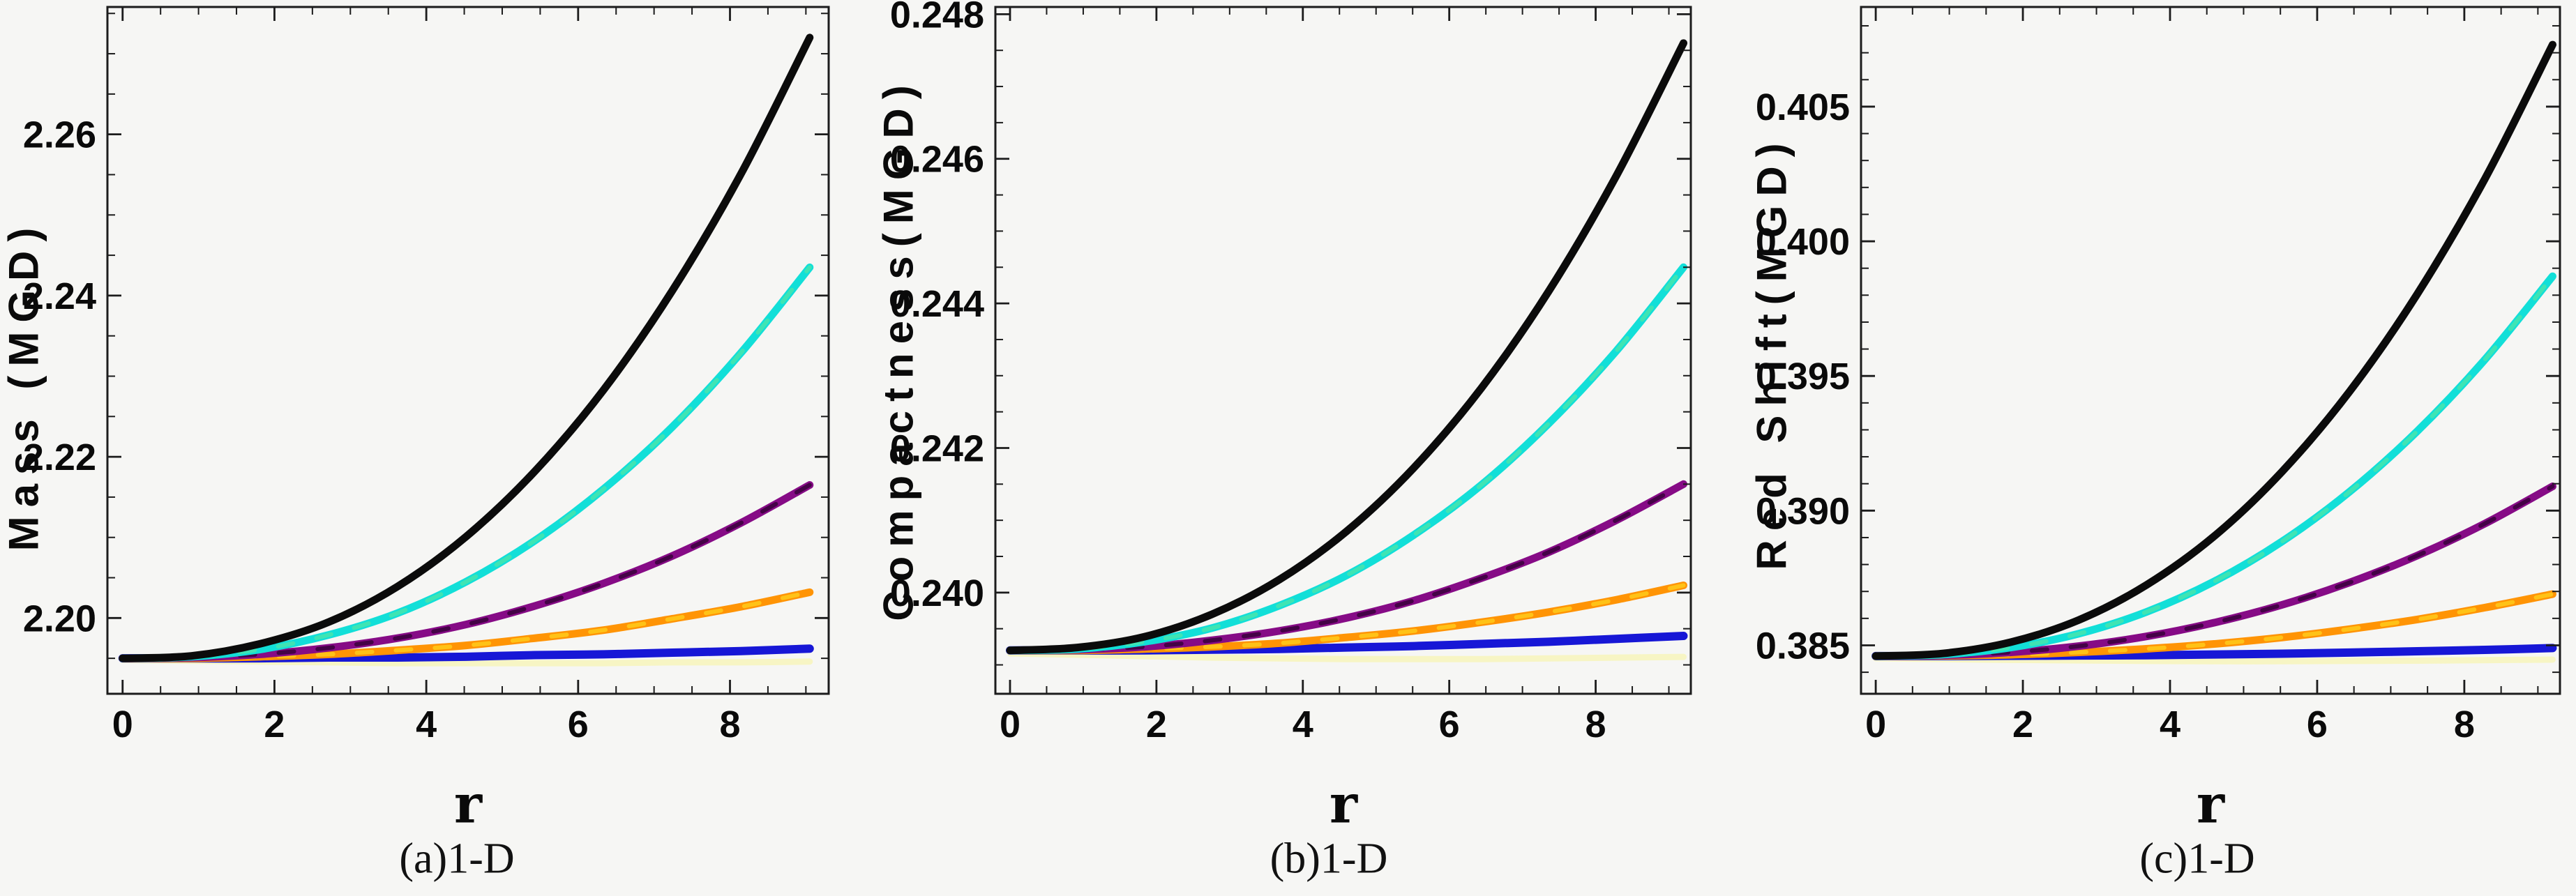  Describe the element at coordinates (937, 593) in the screenshot. I see `y-tick-label: 0.240` at that location.